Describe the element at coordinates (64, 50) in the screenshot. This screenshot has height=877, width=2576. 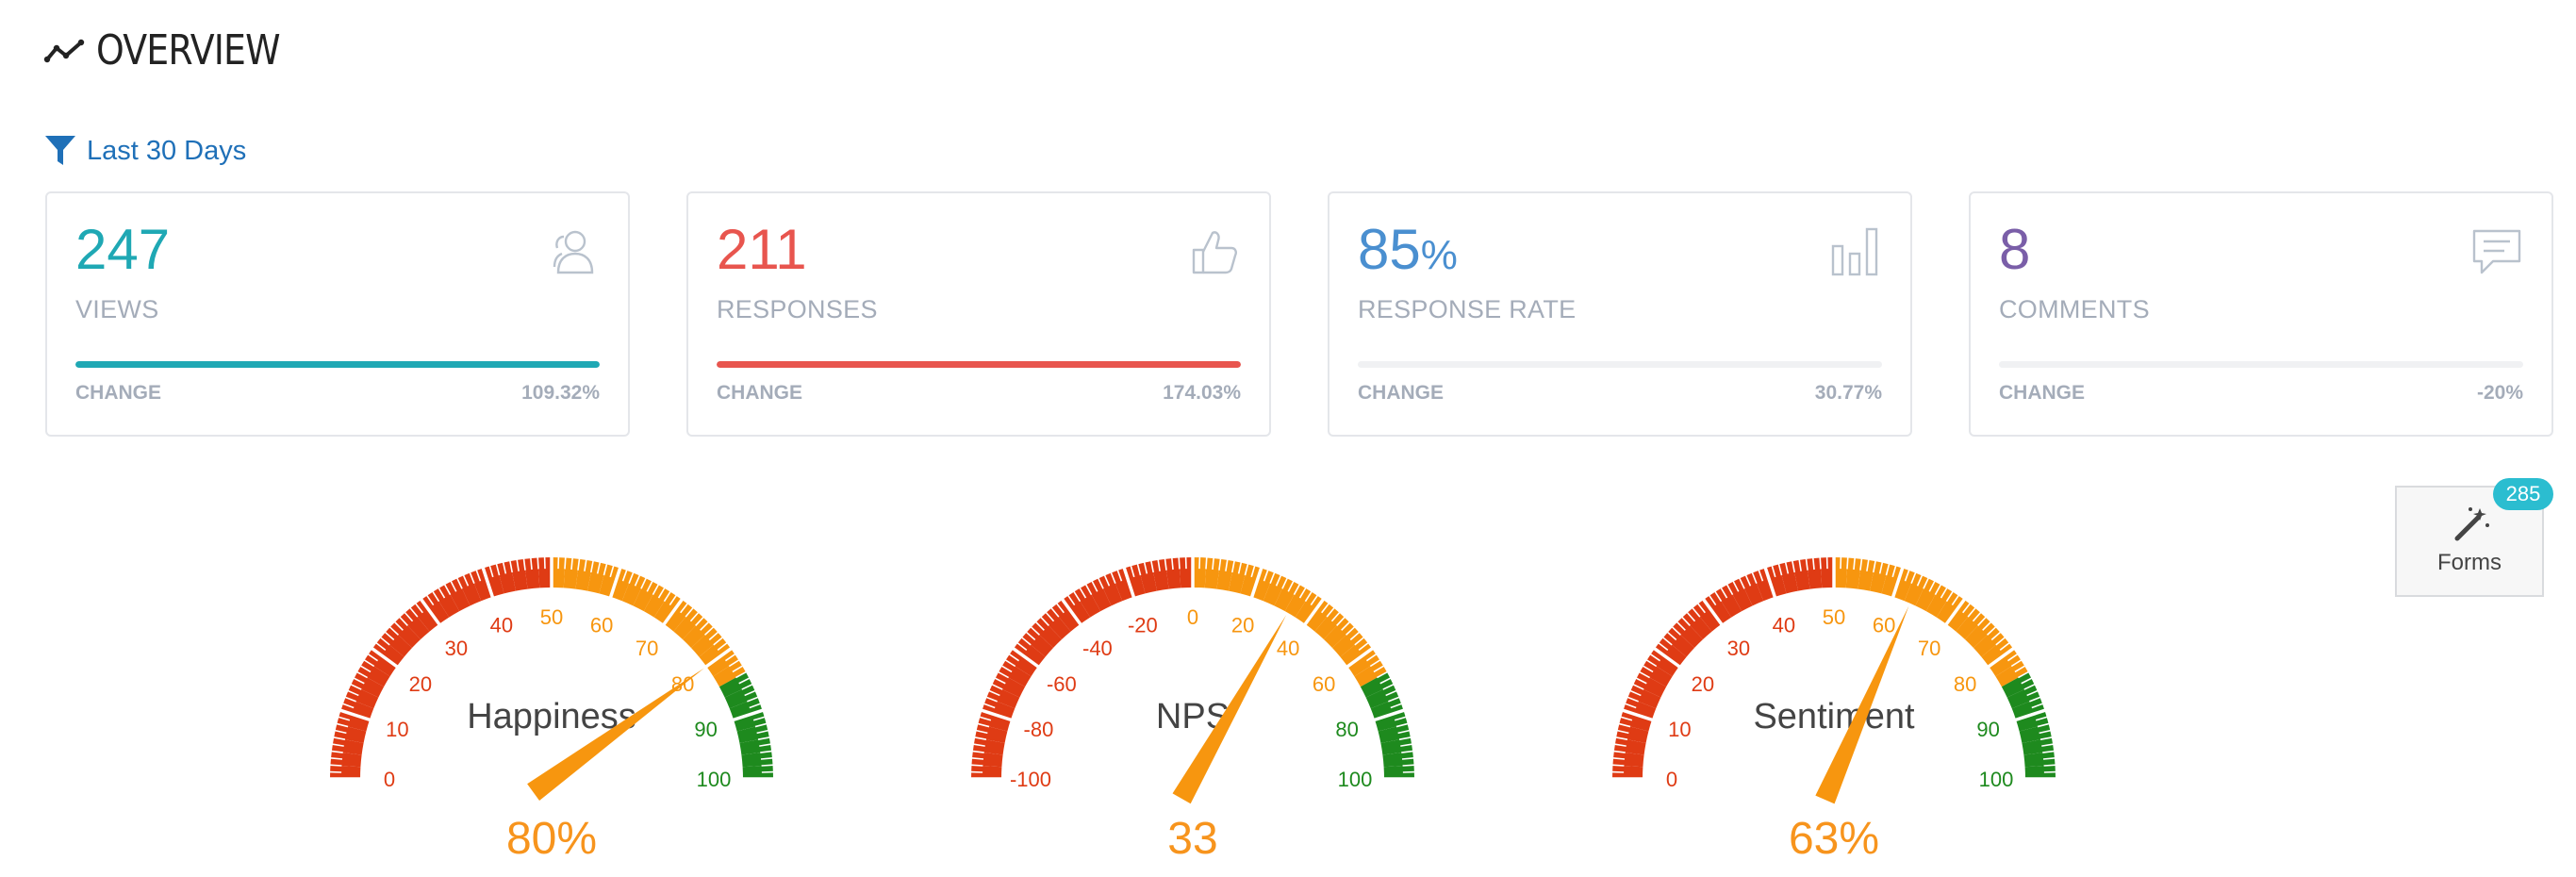
I see `line-chart-icon` at that location.